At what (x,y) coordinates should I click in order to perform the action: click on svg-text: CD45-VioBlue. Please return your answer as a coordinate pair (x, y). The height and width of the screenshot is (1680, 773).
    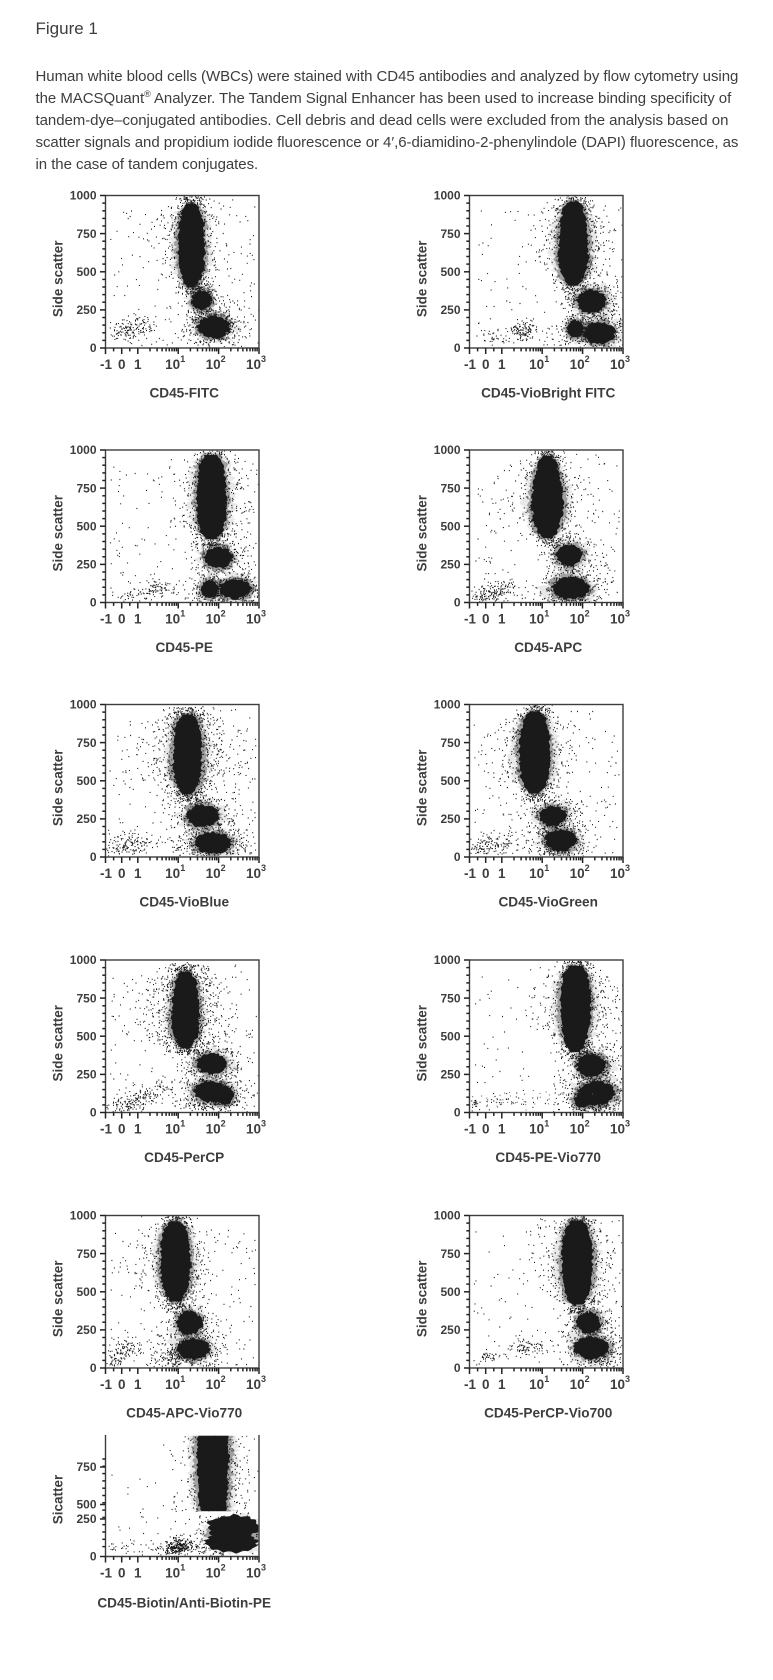
    Looking at the image, I should click on (184, 902).